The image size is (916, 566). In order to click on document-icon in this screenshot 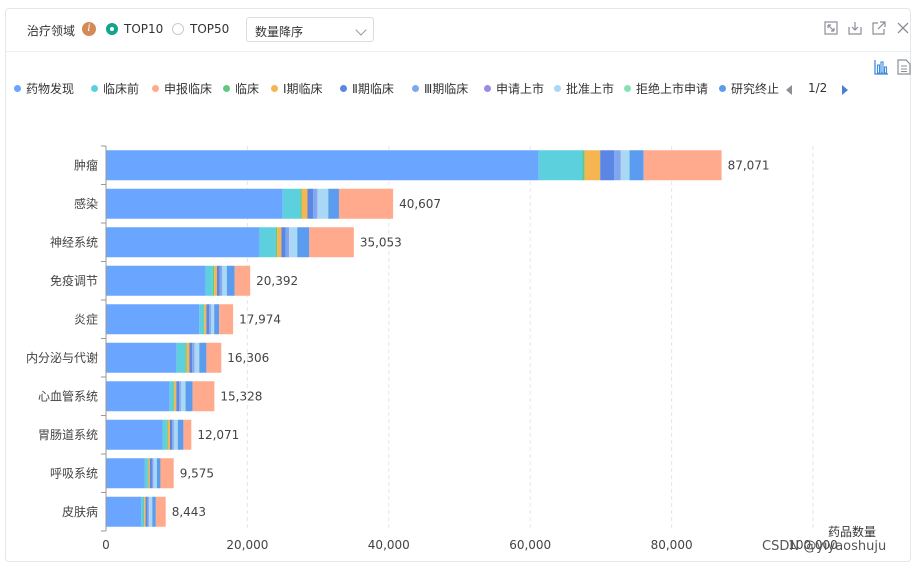, I will do `click(904, 67)`.